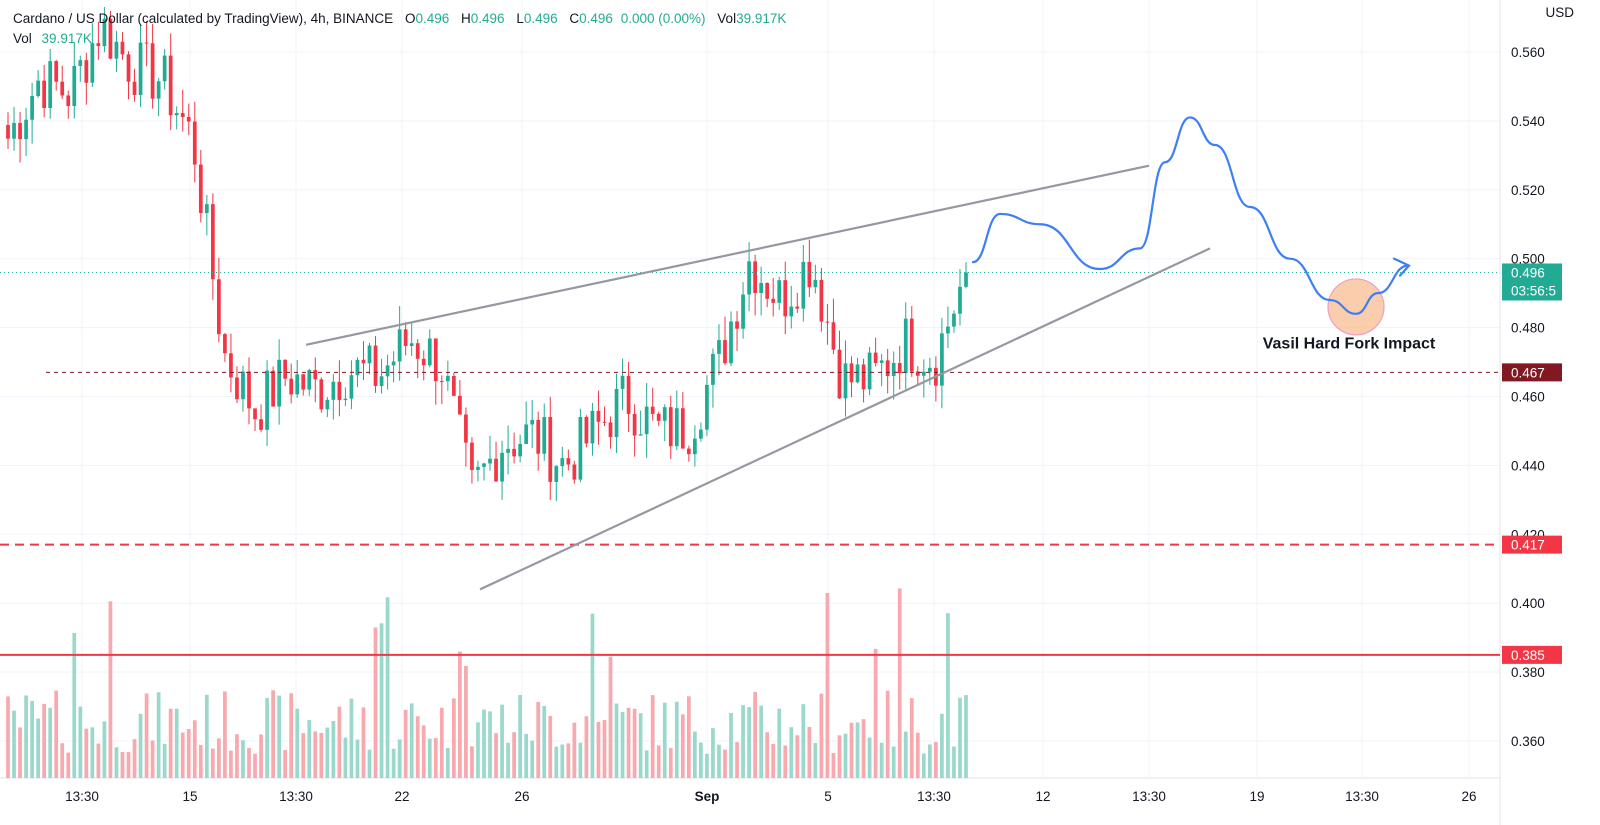  I want to click on price-tag-label: 0.385, so click(1528, 655).